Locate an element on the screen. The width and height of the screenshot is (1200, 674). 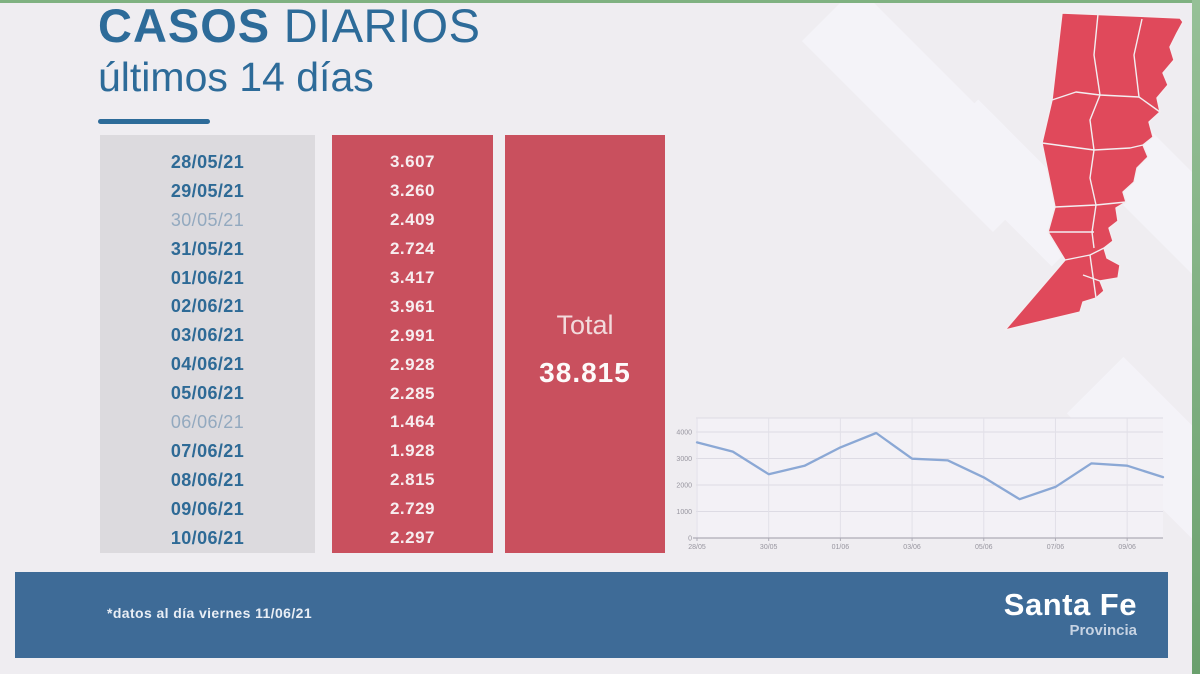
date-cell: 09/06/21 is located at coordinates (207, 508).